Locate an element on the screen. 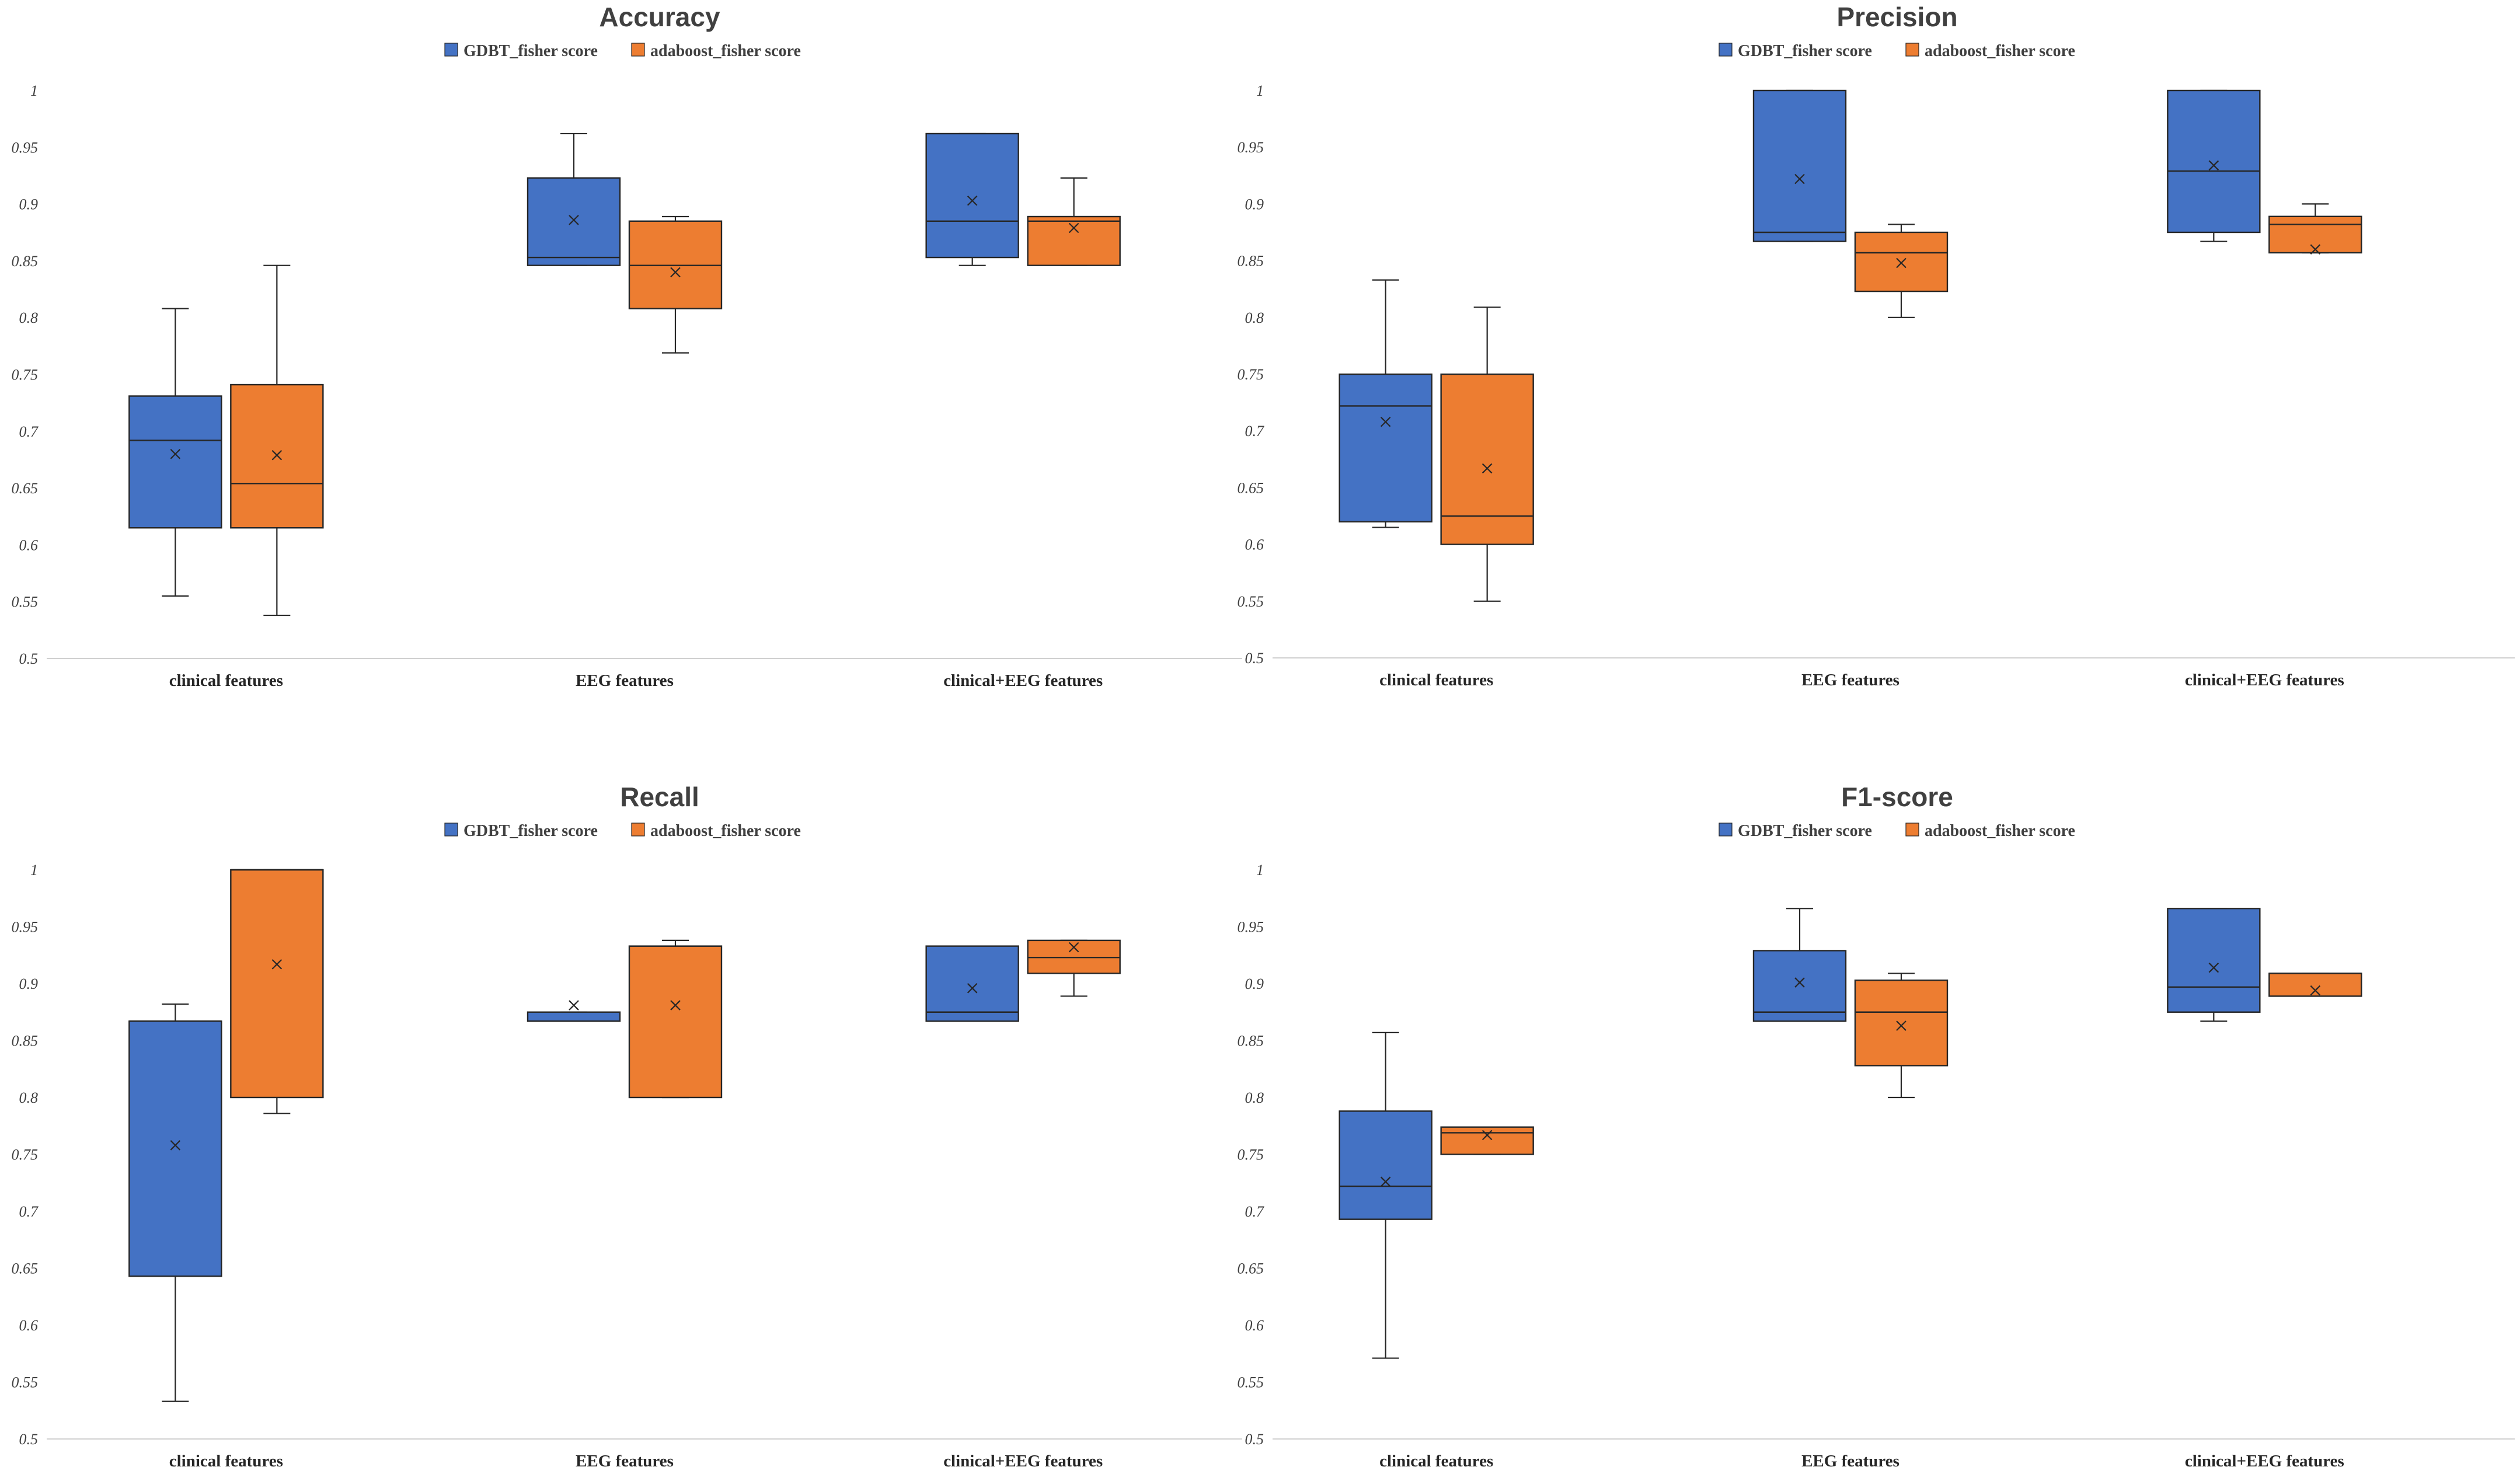 The height and width of the screenshot is (1474, 2520). chart-title: F1-score is located at coordinates (1897, 797).